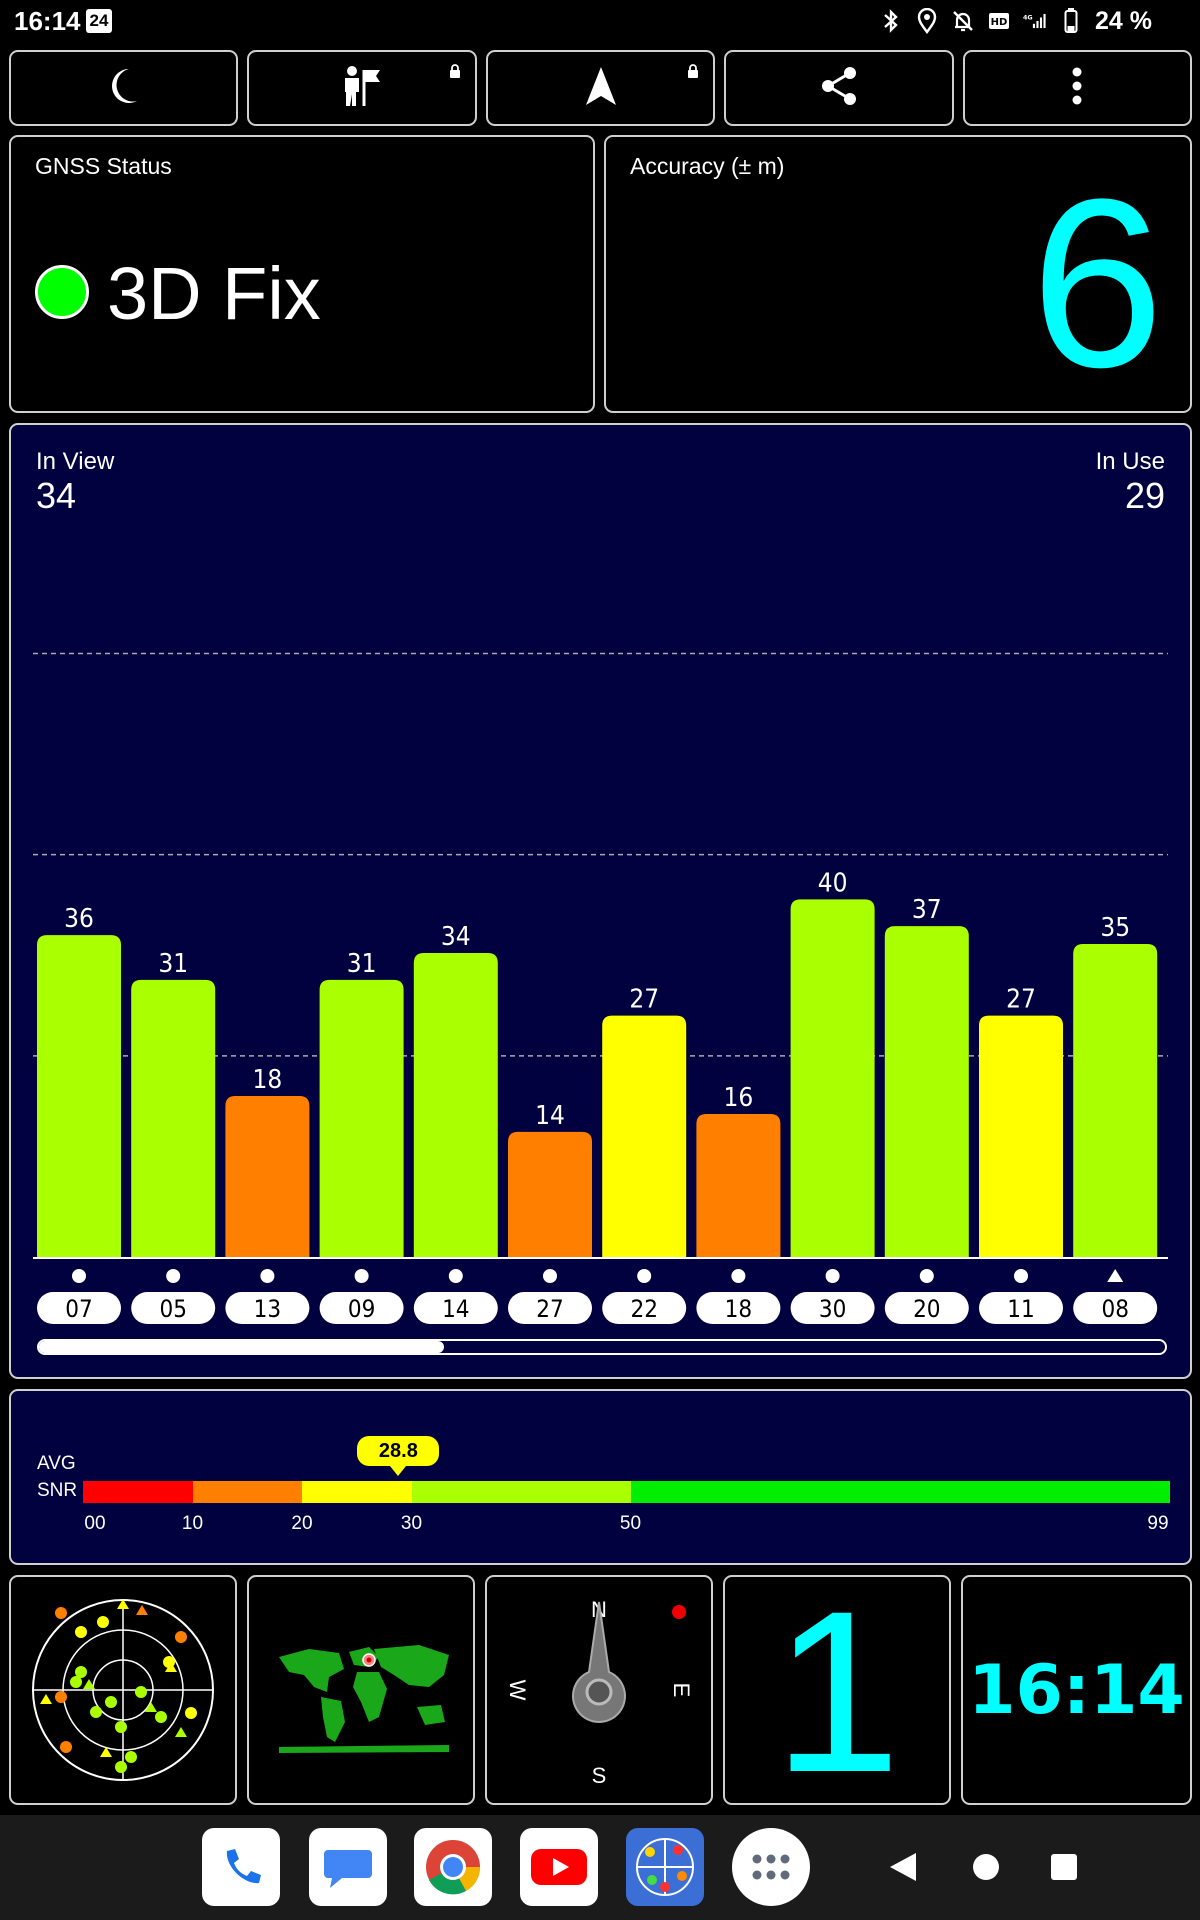  Describe the element at coordinates (242, 1347) in the screenshot. I see `chart-scroll-thumb` at that location.